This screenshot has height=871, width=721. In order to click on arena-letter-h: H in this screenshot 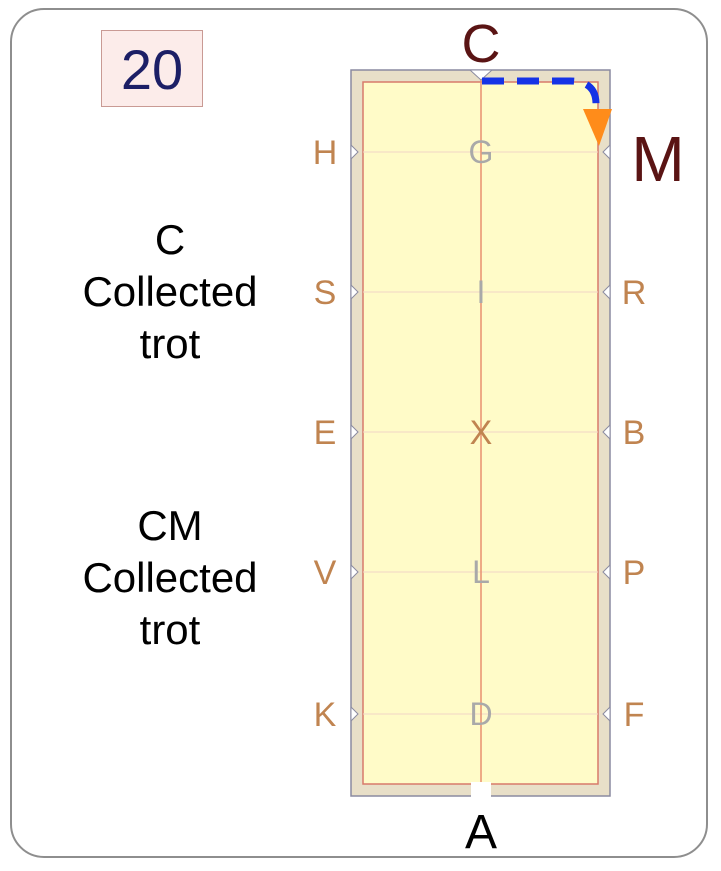, I will do `click(325, 153)`.